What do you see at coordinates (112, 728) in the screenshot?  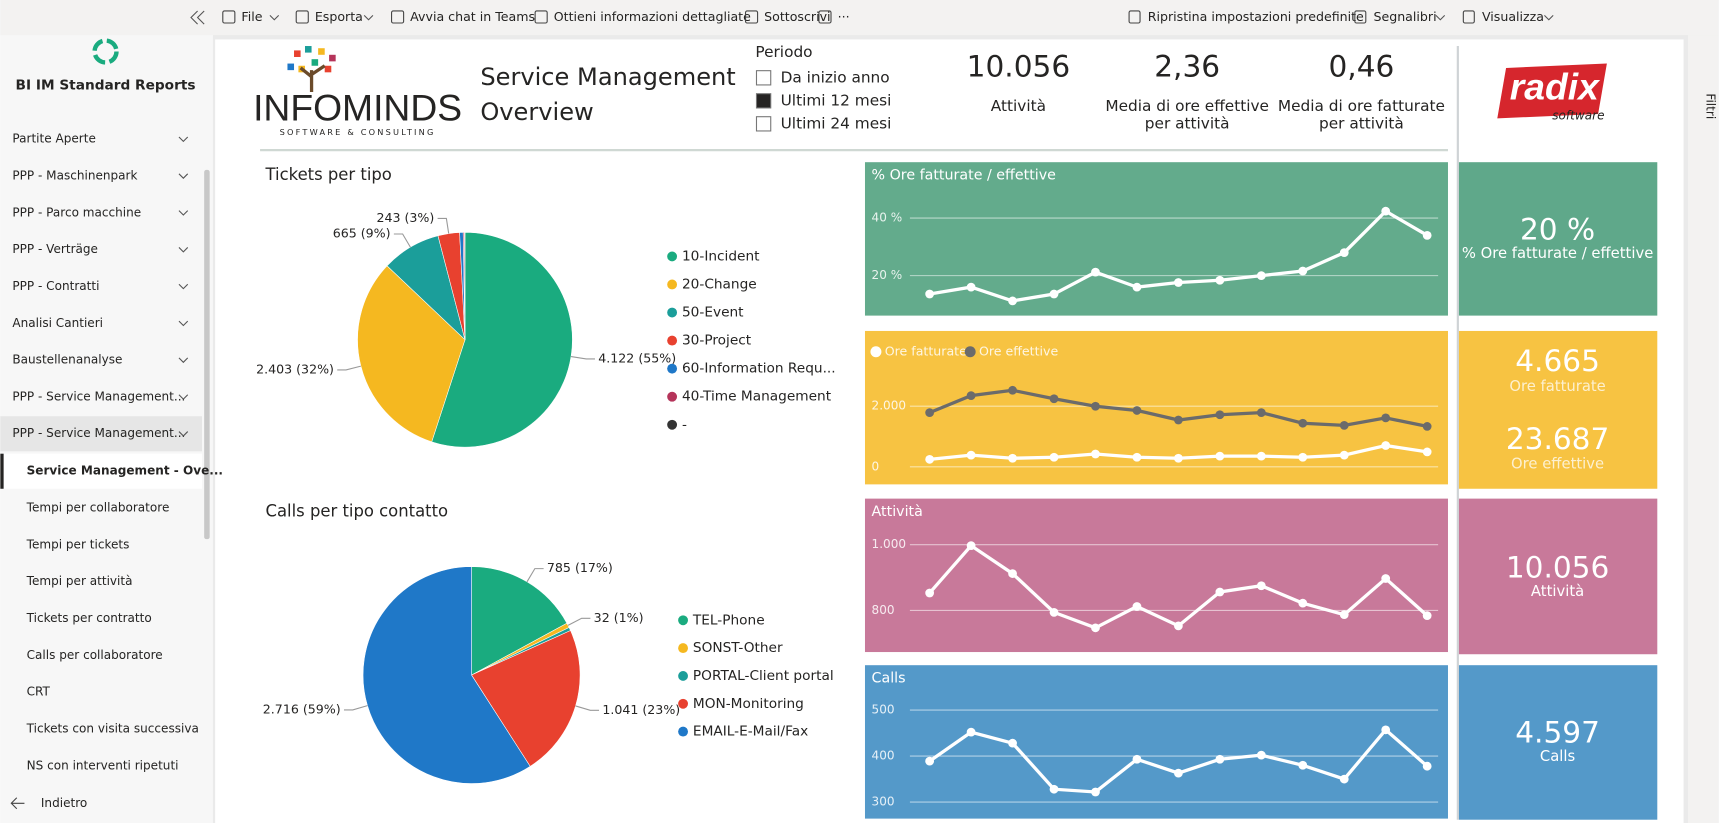 I see `nav-page: Tickets con visita successiva` at bounding box center [112, 728].